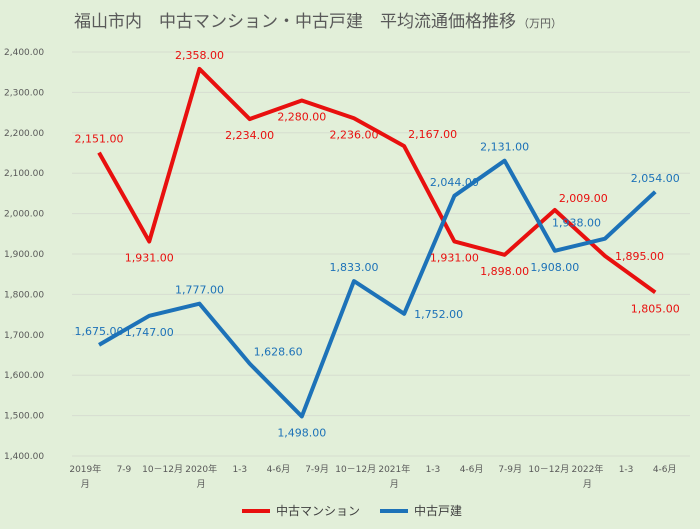 This screenshot has height=529, width=700. Describe the element at coordinates (454, 182) in the screenshot. I see `data-label: 2,044.00` at that location.